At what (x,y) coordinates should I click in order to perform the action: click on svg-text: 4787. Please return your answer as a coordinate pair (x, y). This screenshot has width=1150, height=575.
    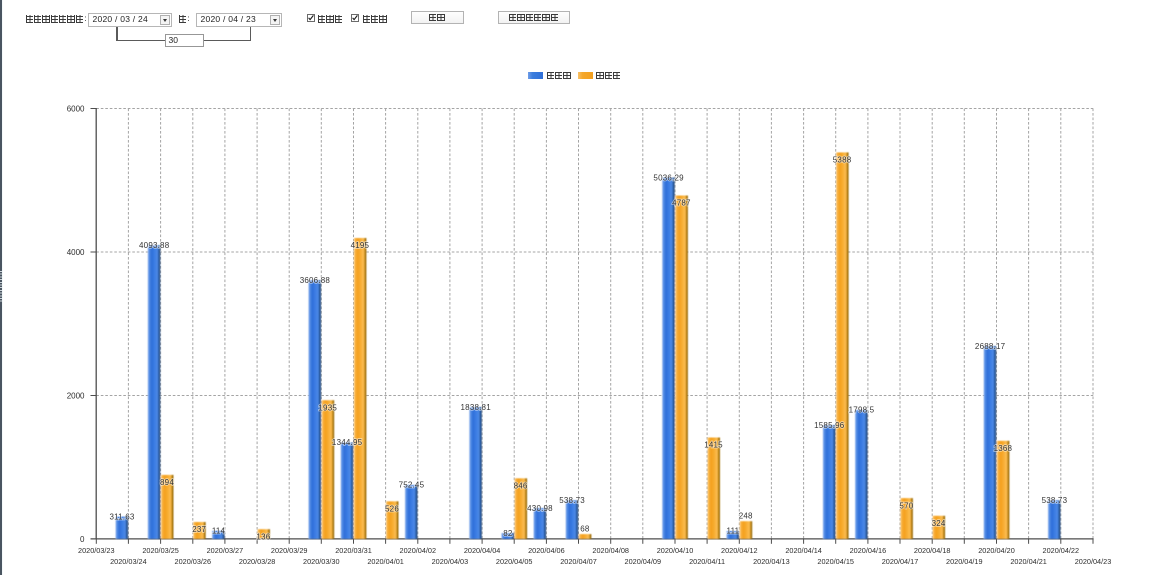
    Looking at the image, I should click on (681, 203).